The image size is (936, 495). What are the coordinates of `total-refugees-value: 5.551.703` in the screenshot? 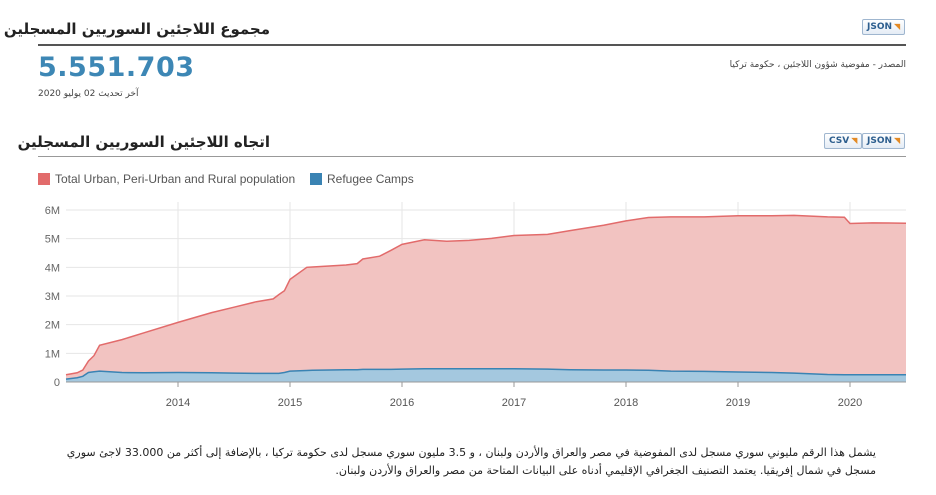 It's located at (116, 67).